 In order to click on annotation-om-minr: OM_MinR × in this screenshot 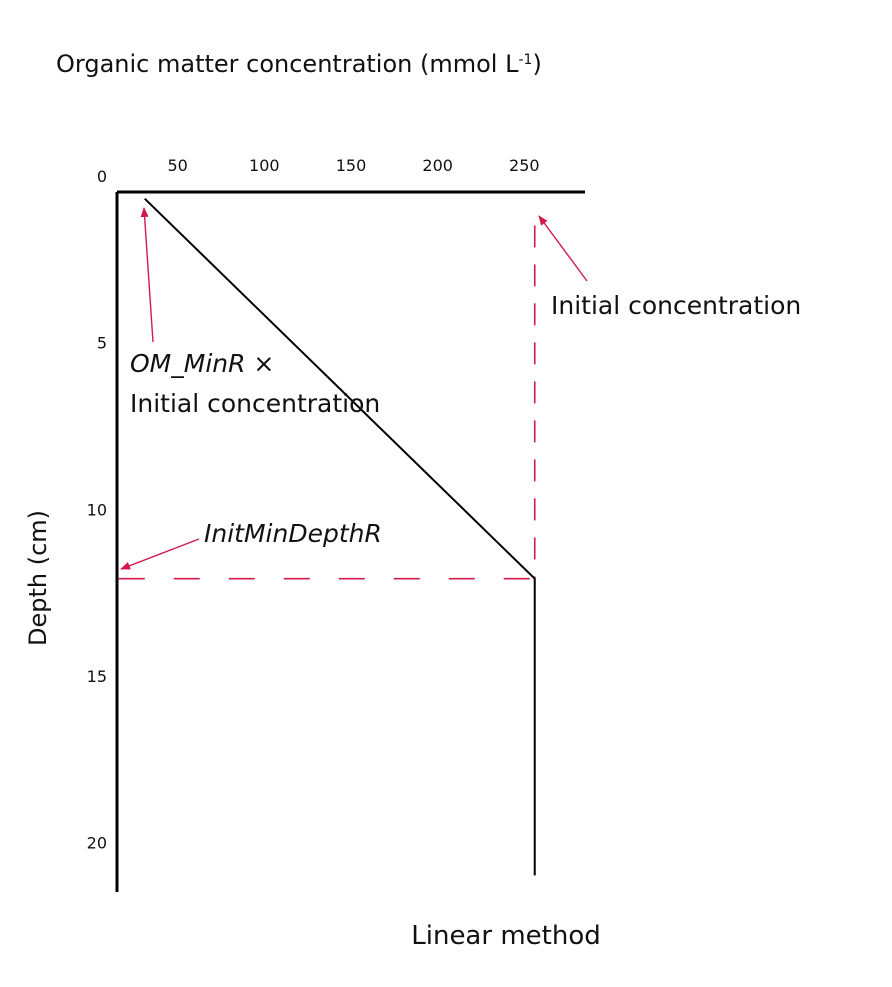, I will do `click(202, 363)`.